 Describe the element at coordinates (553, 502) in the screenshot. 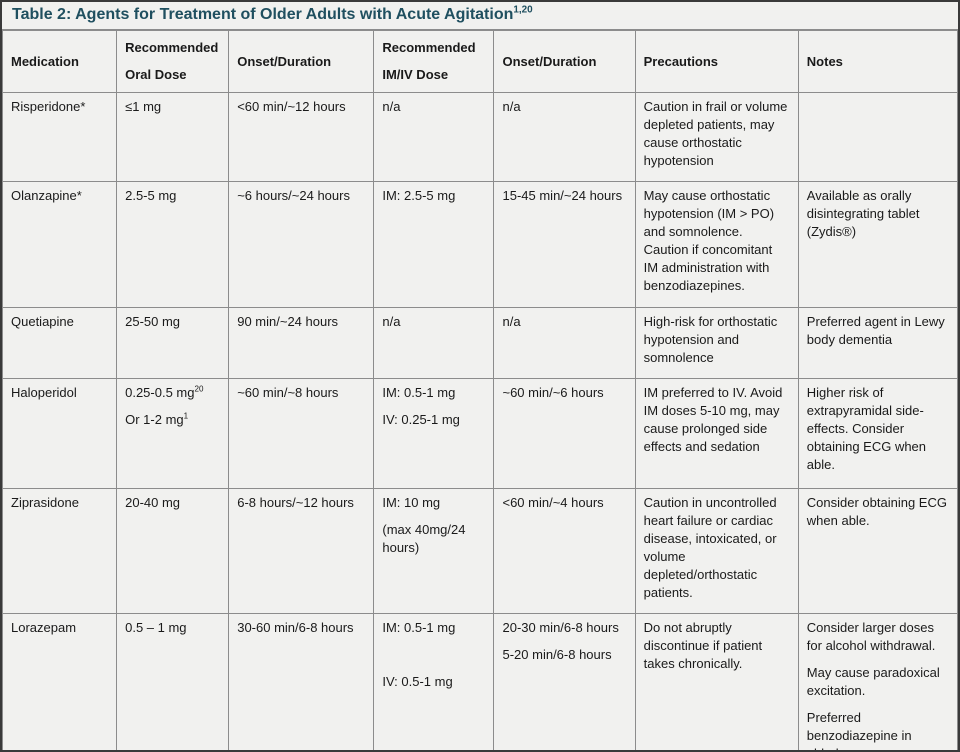

I see `cell-paragraph: <60 min/~4 hours` at that location.